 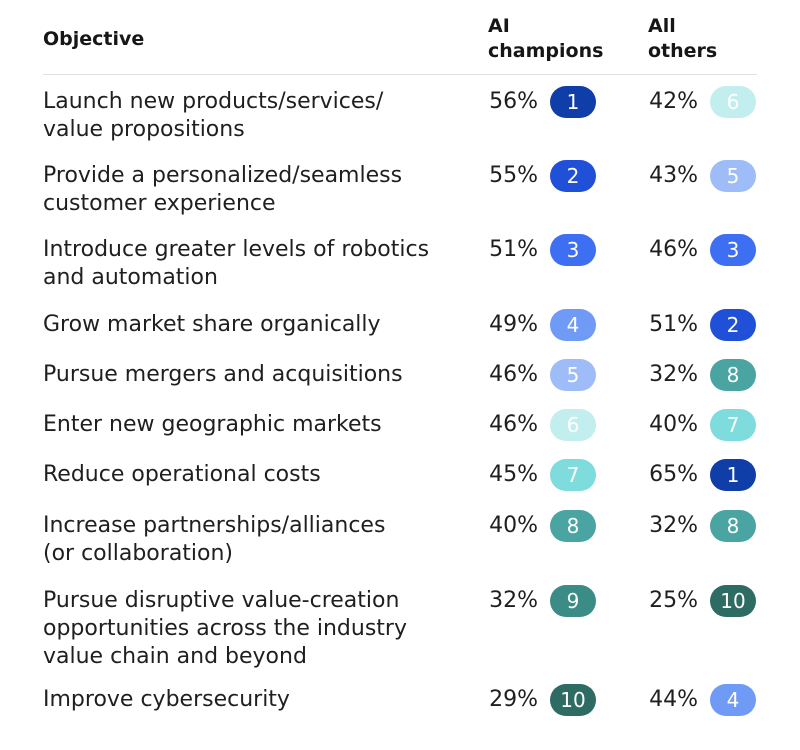 I want to click on ai-champions-rank-badge: 10, so click(x=573, y=700).